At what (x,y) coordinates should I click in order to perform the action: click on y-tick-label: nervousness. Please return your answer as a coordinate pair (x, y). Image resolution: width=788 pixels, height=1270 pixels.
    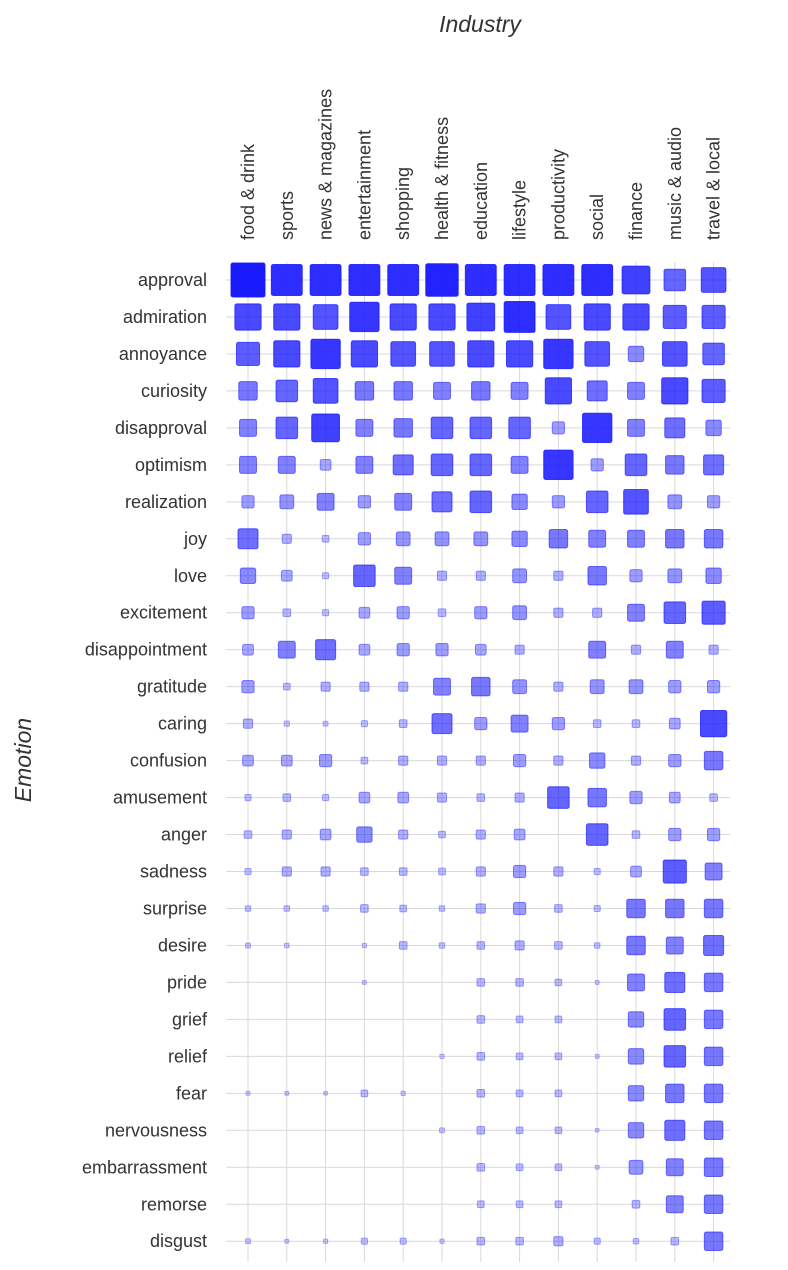
    Looking at the image, I should click on (156, 1130).